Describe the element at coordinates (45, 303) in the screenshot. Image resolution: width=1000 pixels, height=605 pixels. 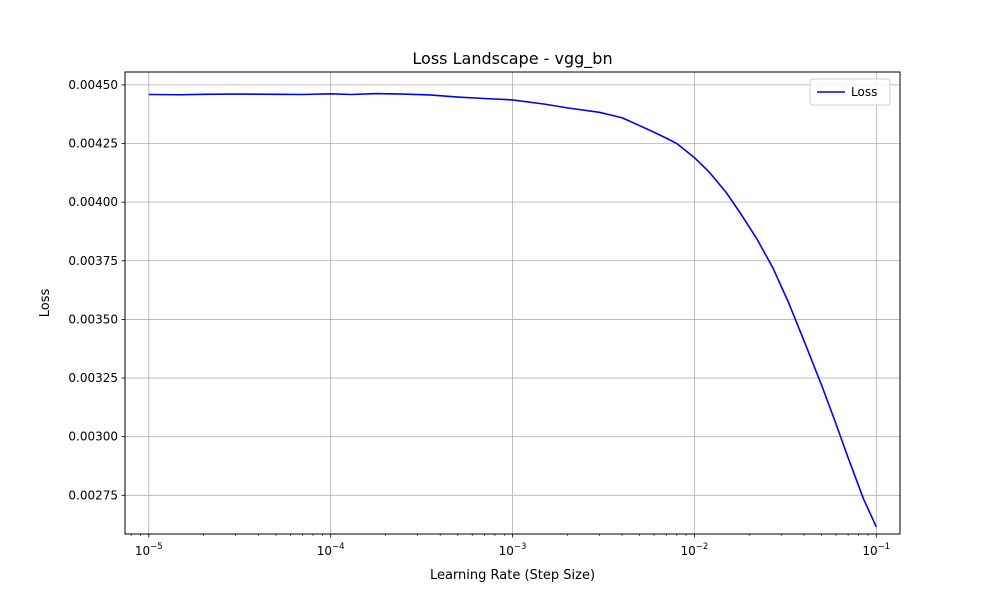
I see `y-axis-label: Loss` at that location.